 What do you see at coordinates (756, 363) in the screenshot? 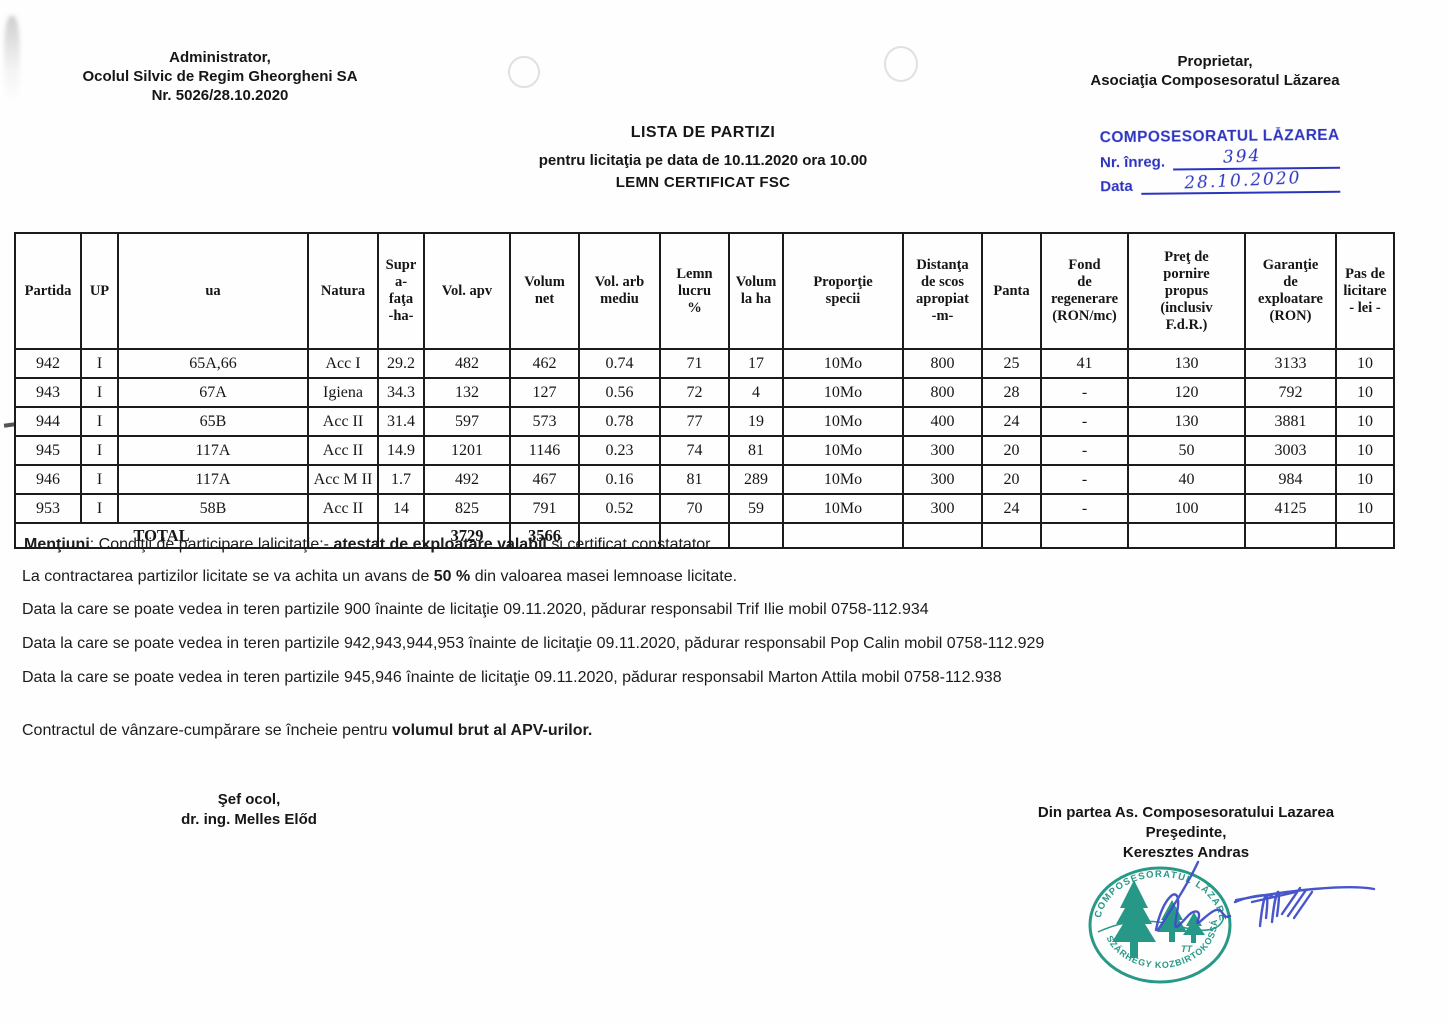
I see `table-cell: 17` at bounding box center [756, 363].